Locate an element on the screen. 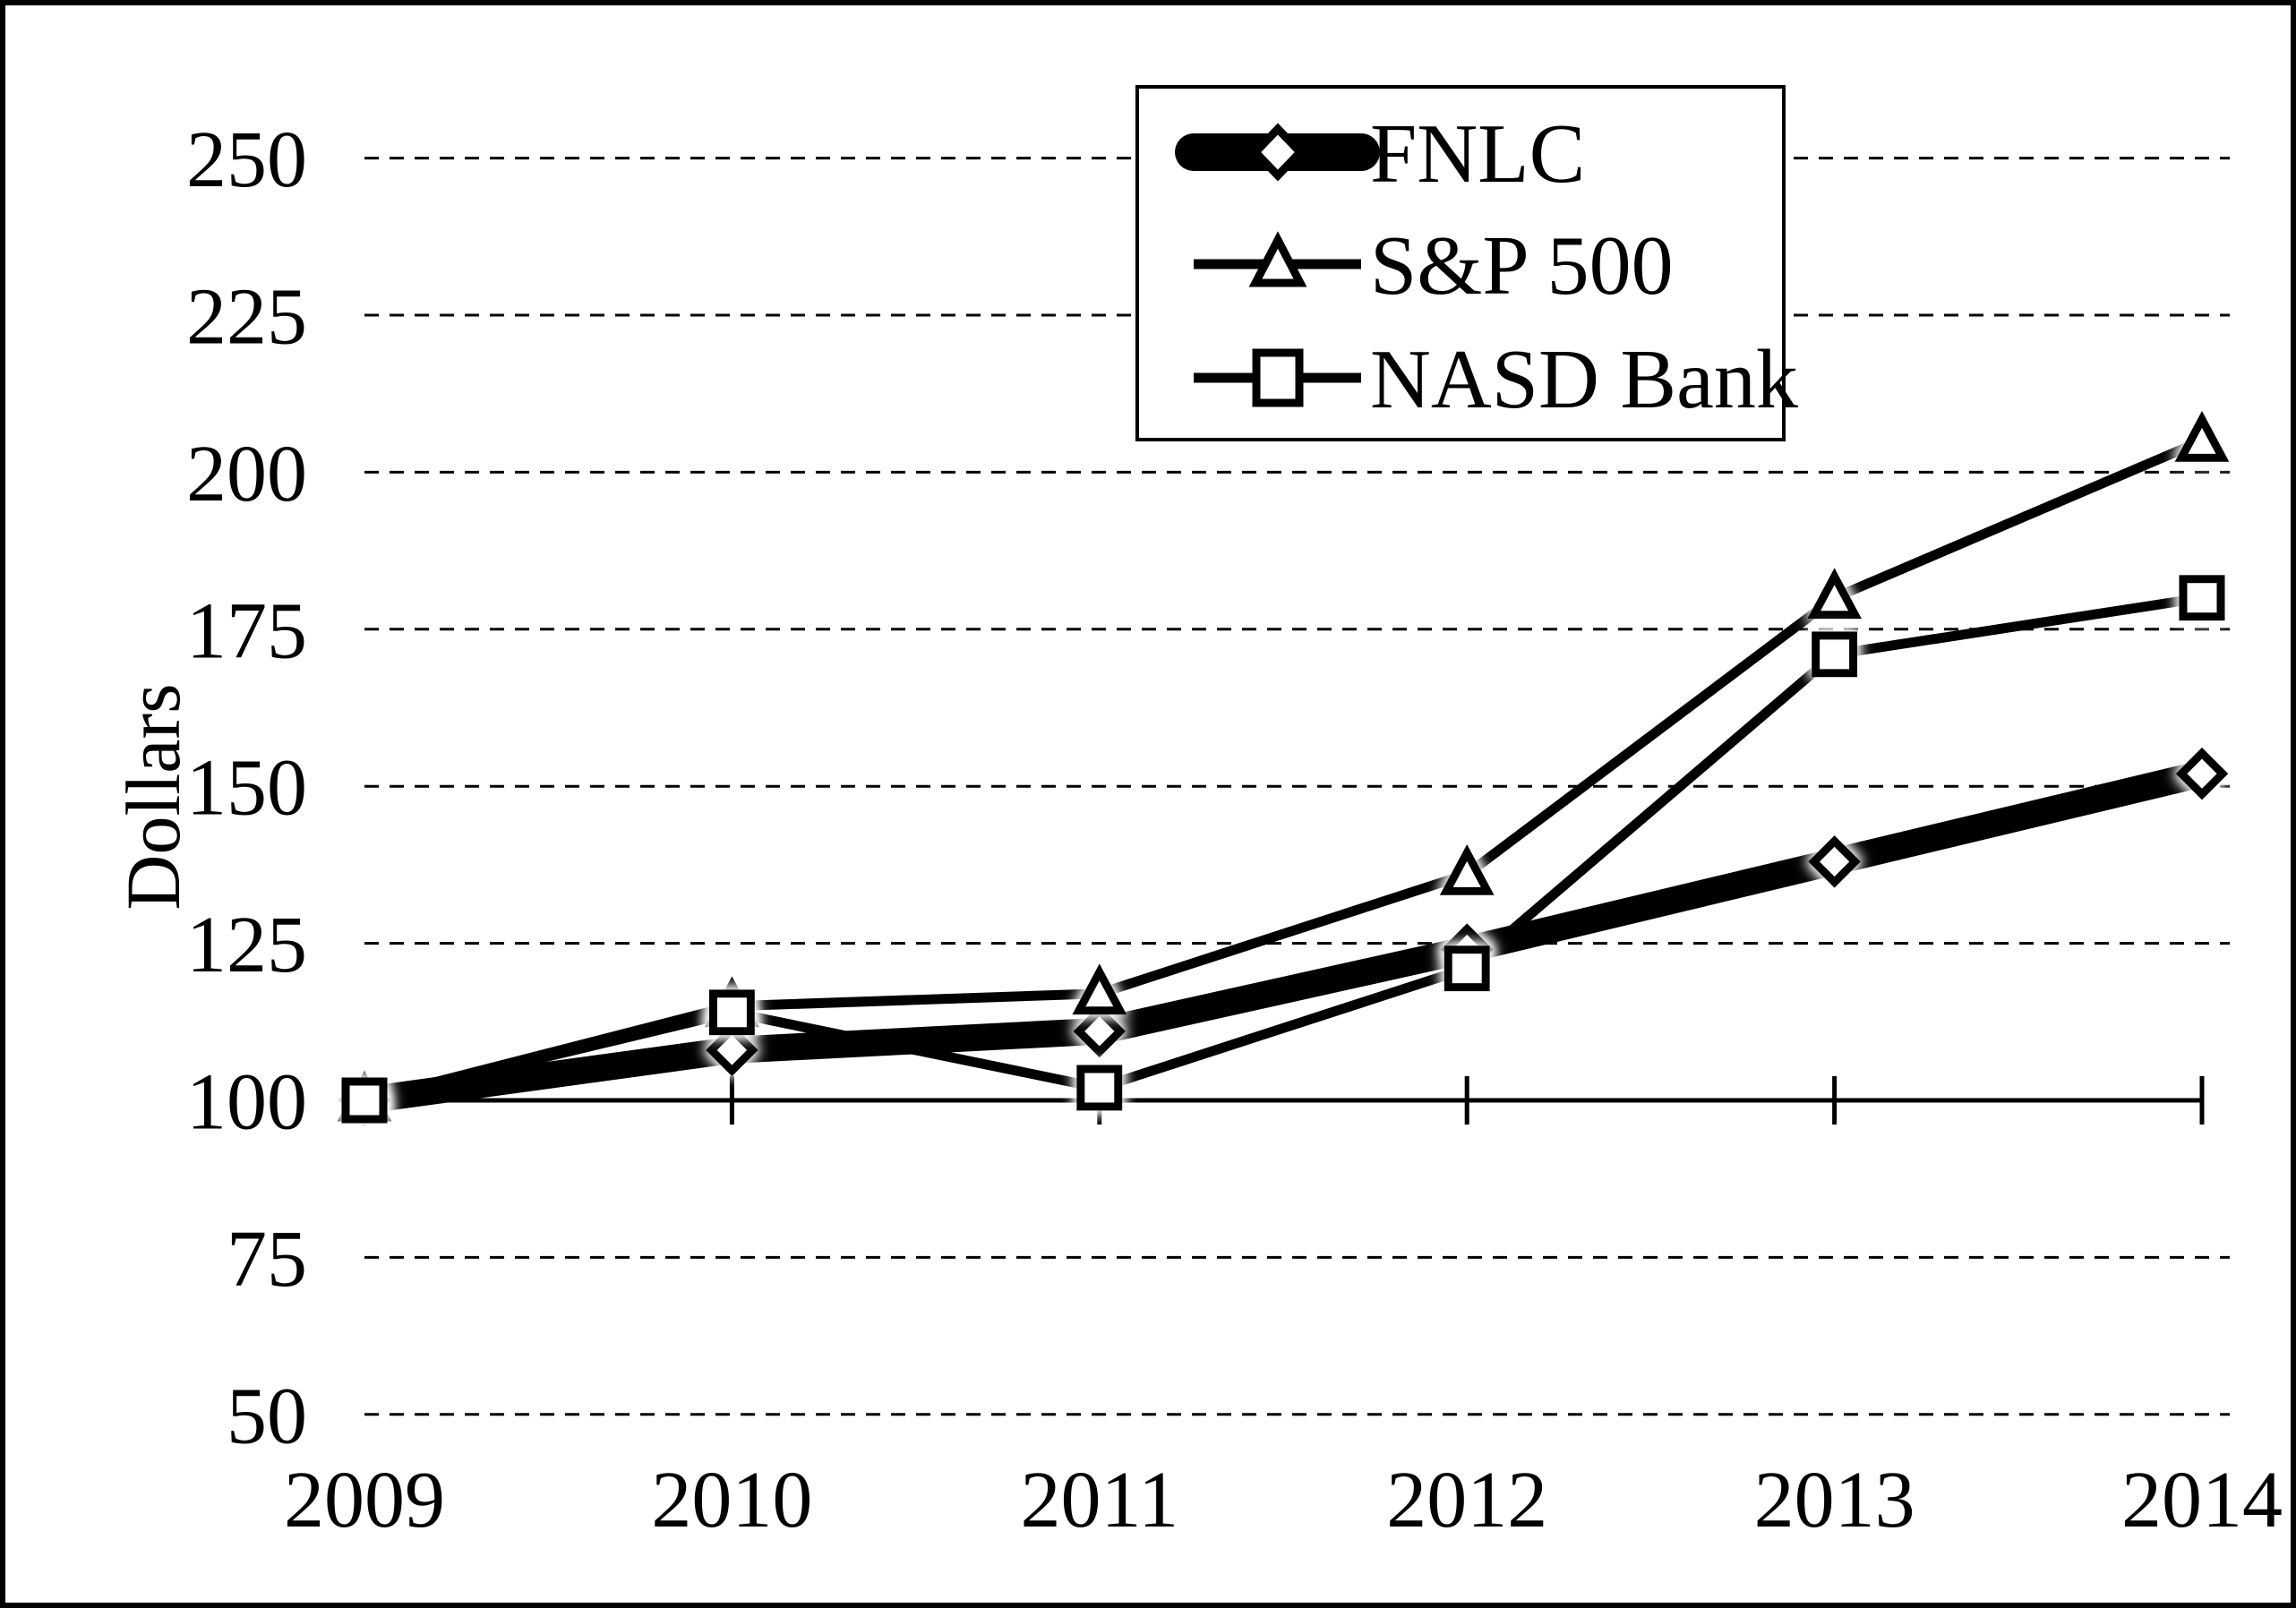 The image size is (2296, 1608). y-tick-label: 200 is located at coordinates (247, 474).